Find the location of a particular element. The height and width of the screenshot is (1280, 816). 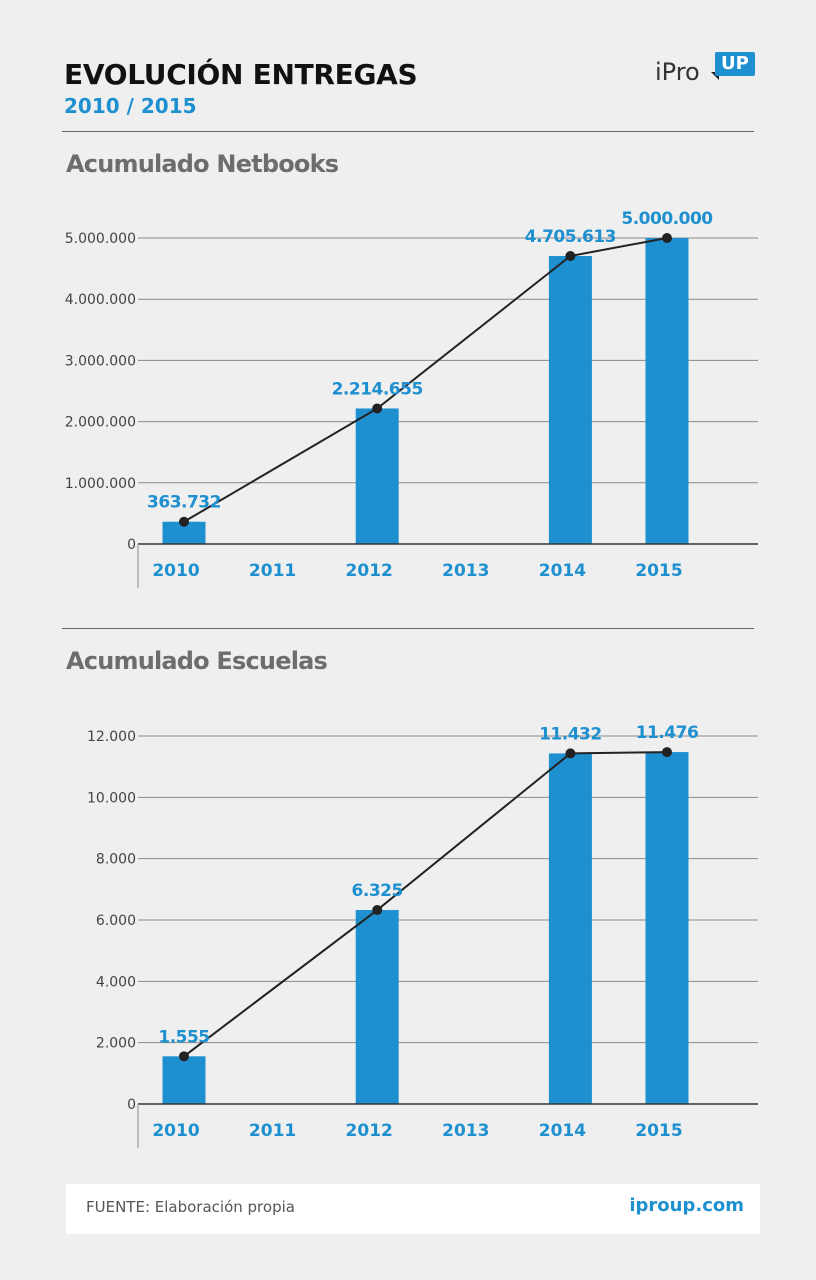

data-label: 11.476 is located at coordinates (667, 733).